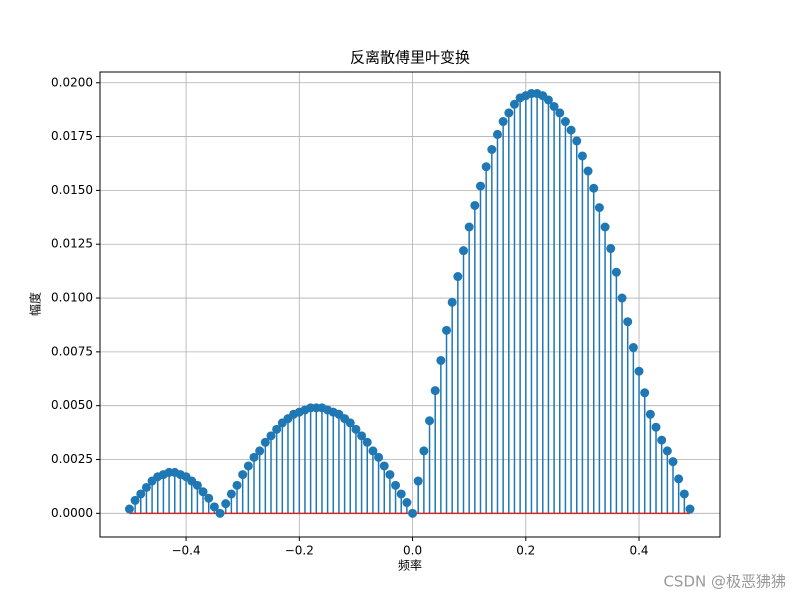 This screenshot has height=600, width=800. I want to click on y-tick-label: 0.0100, so click(72, 298).